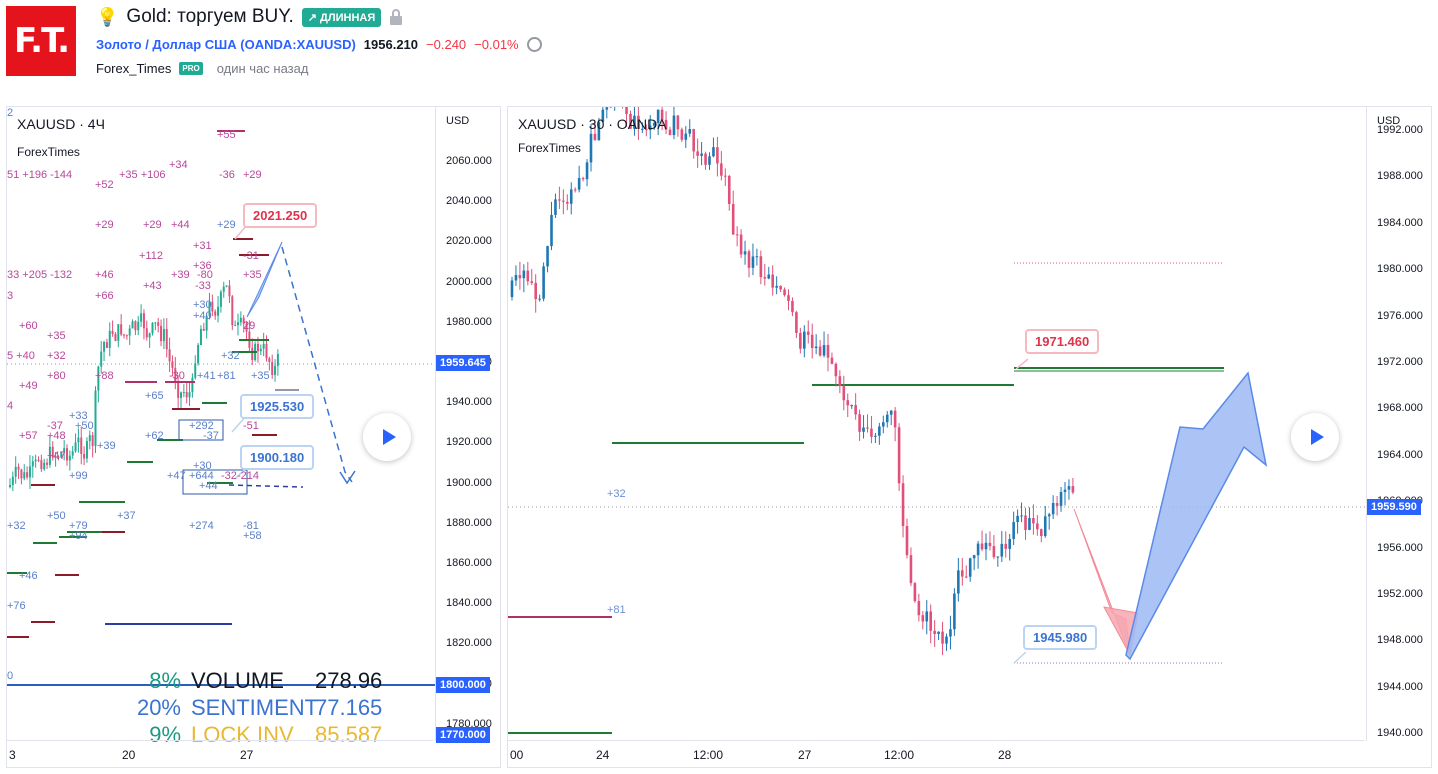  Describe the element at coordinates (496, 44) in the screenshot. I see `change-pct: −0.01%` at that location.